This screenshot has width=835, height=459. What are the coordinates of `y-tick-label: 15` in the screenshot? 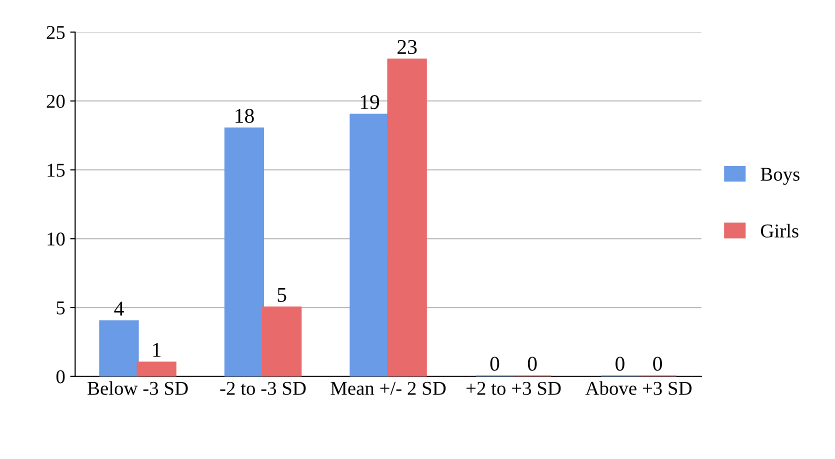 It's located at (56, 170).